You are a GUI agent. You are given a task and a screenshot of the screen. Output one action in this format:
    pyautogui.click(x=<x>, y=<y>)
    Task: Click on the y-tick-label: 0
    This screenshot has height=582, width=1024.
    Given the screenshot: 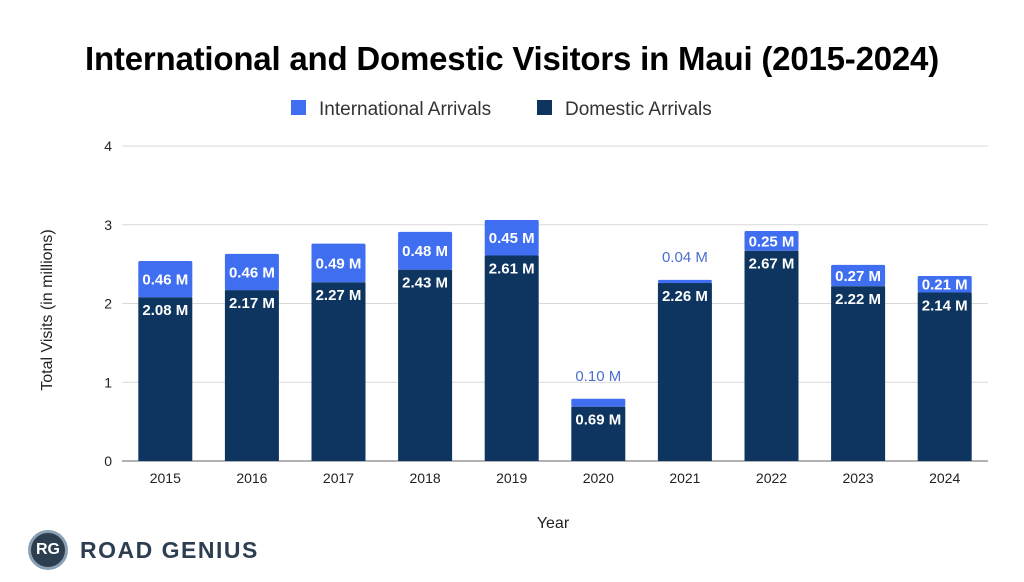 What is the action you would take?
    pyautogui.click(x=108, y=461)
    